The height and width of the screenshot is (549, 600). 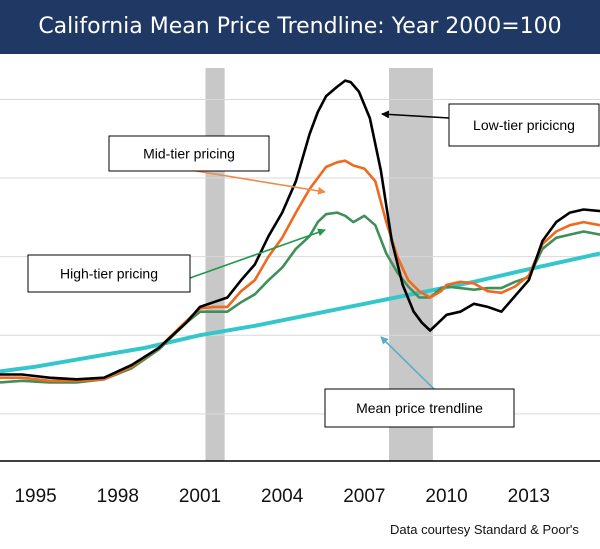 I want to click on x-axis: 1995 1998 2001 2004 2007 2010 2013, so click(x=300, y=483).